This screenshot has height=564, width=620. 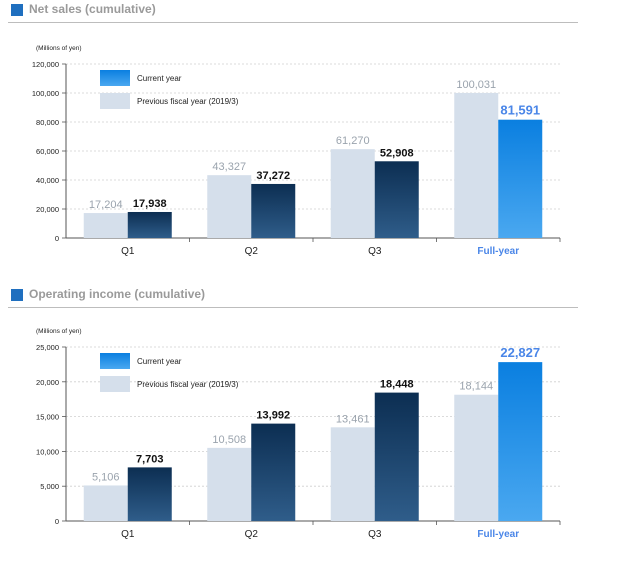 What do you see at coordinates (106, 205) in the screenshot?
I see `value-label-previous: 17,204` at bounding box center [106, 205].